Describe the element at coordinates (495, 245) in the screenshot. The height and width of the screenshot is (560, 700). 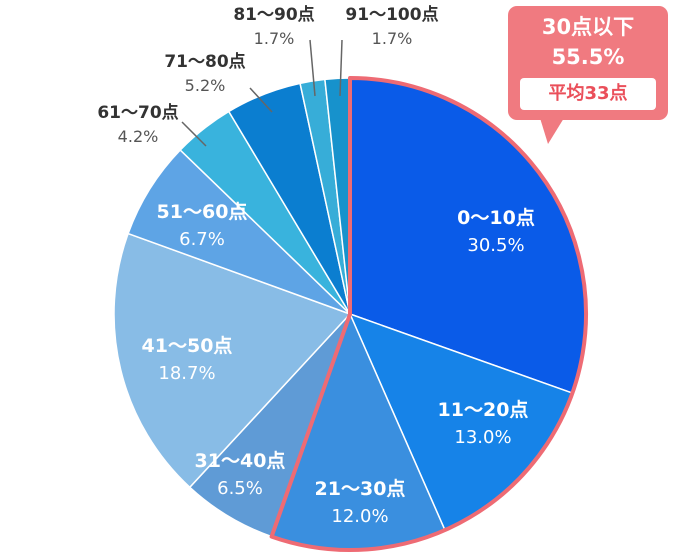
I see `slice-1-value-label: 30.5%` at that location.